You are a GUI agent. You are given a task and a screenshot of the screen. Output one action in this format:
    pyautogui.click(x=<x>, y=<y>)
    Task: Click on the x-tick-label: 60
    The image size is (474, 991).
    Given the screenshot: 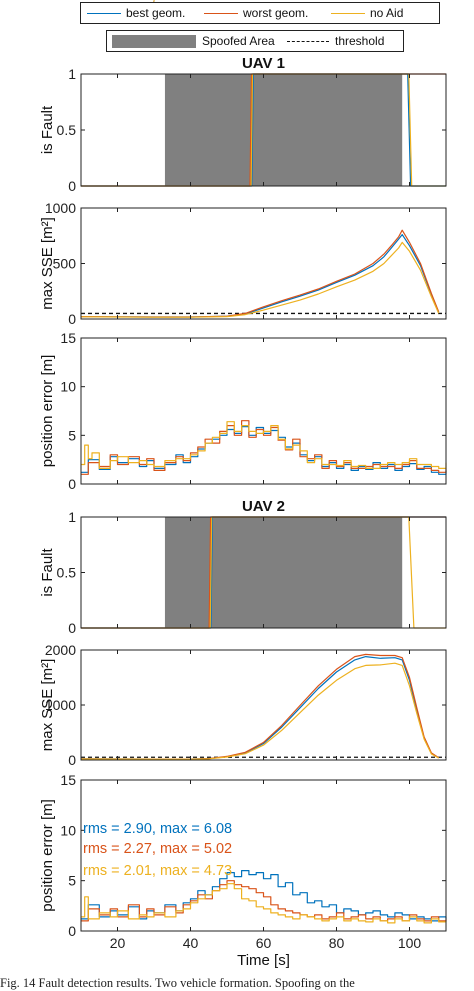 What is the action you would take?
    pyautogui.click(x=264, y=943)
    